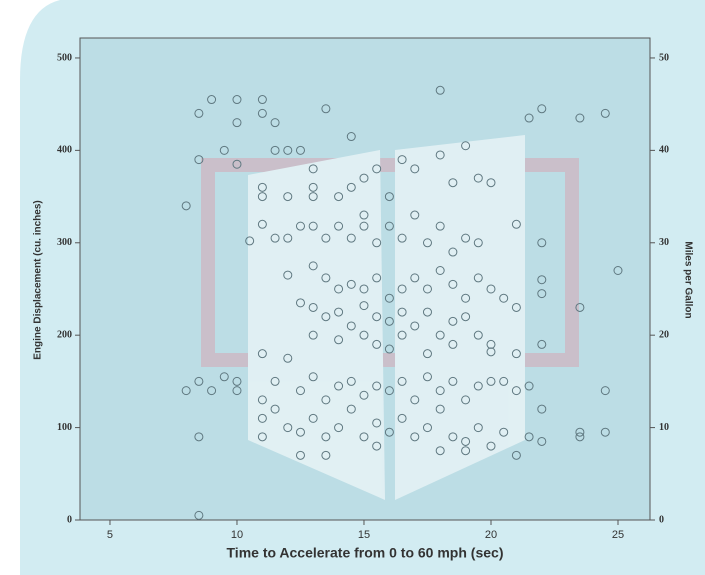 This screenshot has width=705, height=575. I want to click on y-tick-label: 100, so click(64, 427).